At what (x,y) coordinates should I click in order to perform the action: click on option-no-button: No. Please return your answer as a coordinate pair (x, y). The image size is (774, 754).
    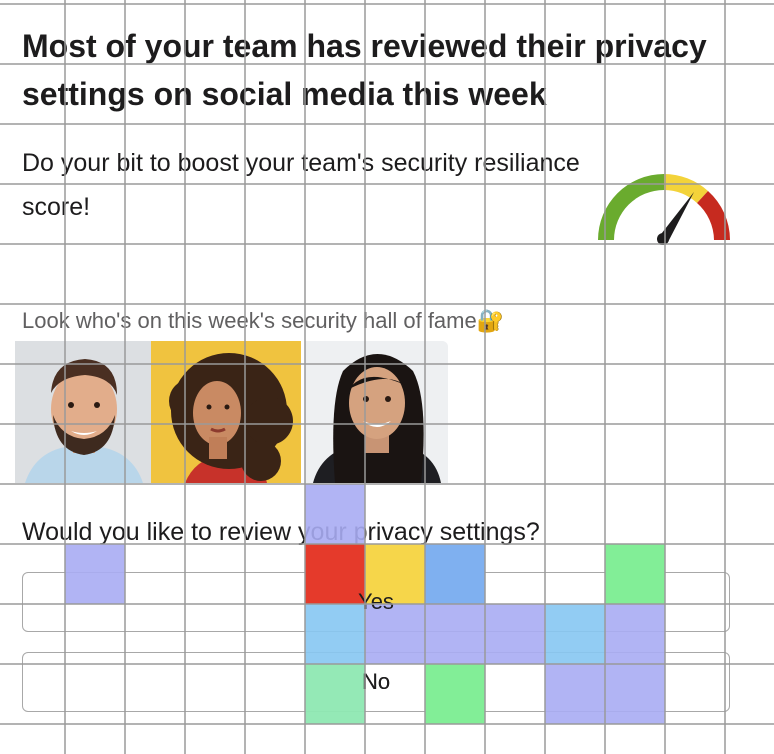
    Looking at the image, I should click on (376, 682).